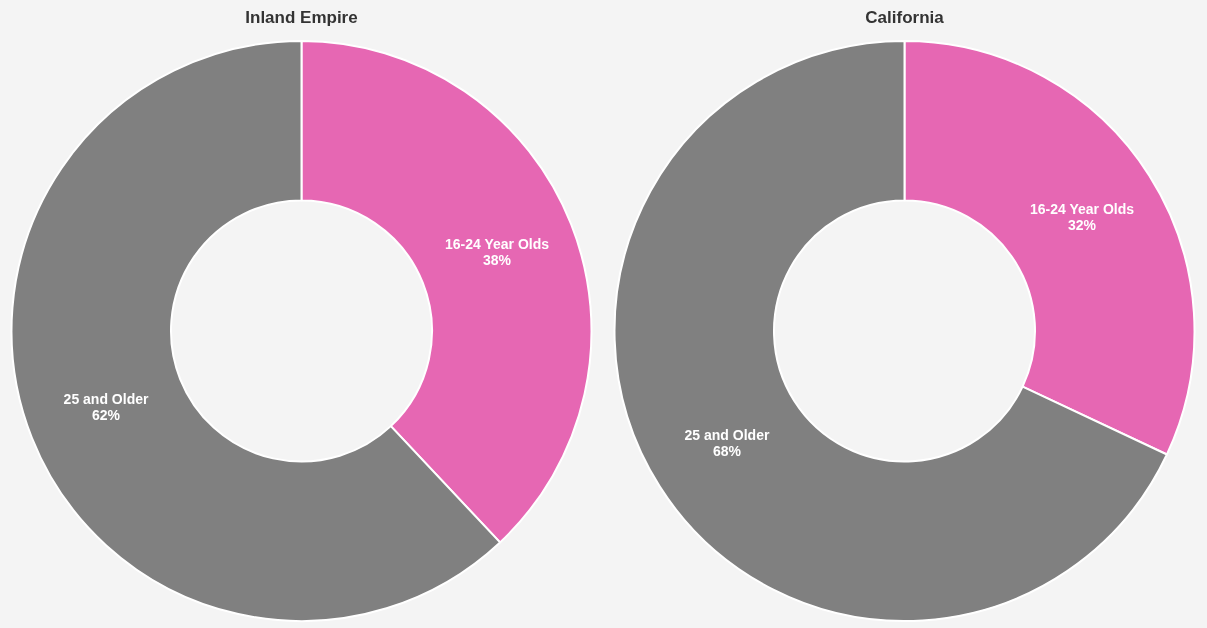  I want to click on data-label: 32%, so click(1082, 225).